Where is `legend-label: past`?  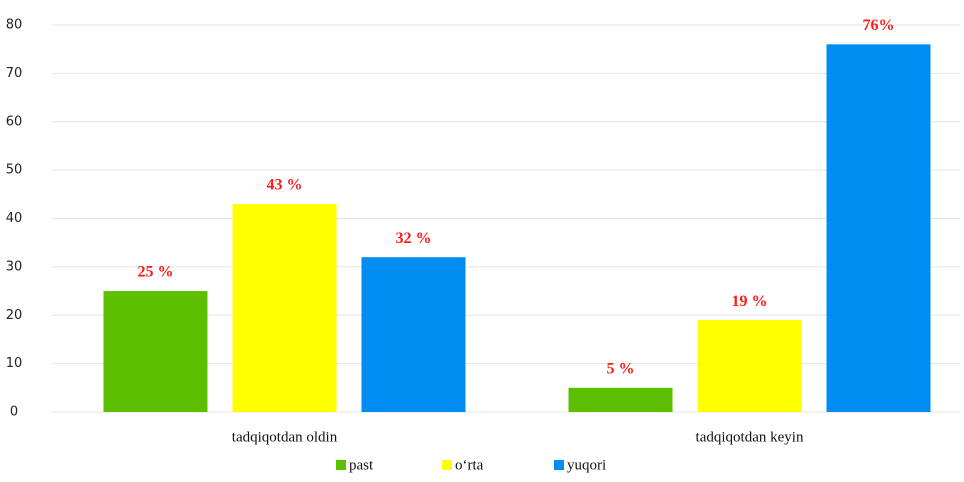 legend-label: past is located at coordinates (361, 465).